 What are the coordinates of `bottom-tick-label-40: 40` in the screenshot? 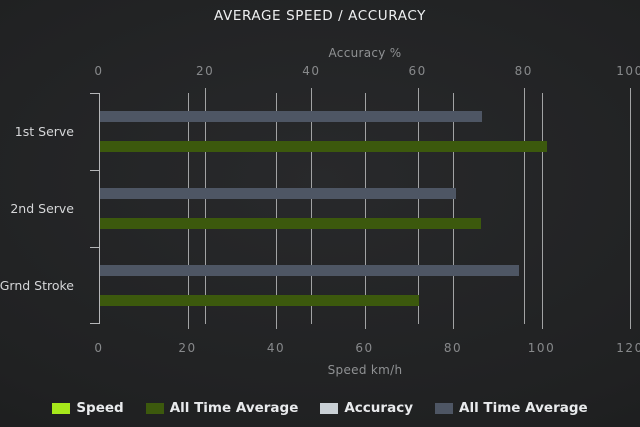 It's located at (276, 348).